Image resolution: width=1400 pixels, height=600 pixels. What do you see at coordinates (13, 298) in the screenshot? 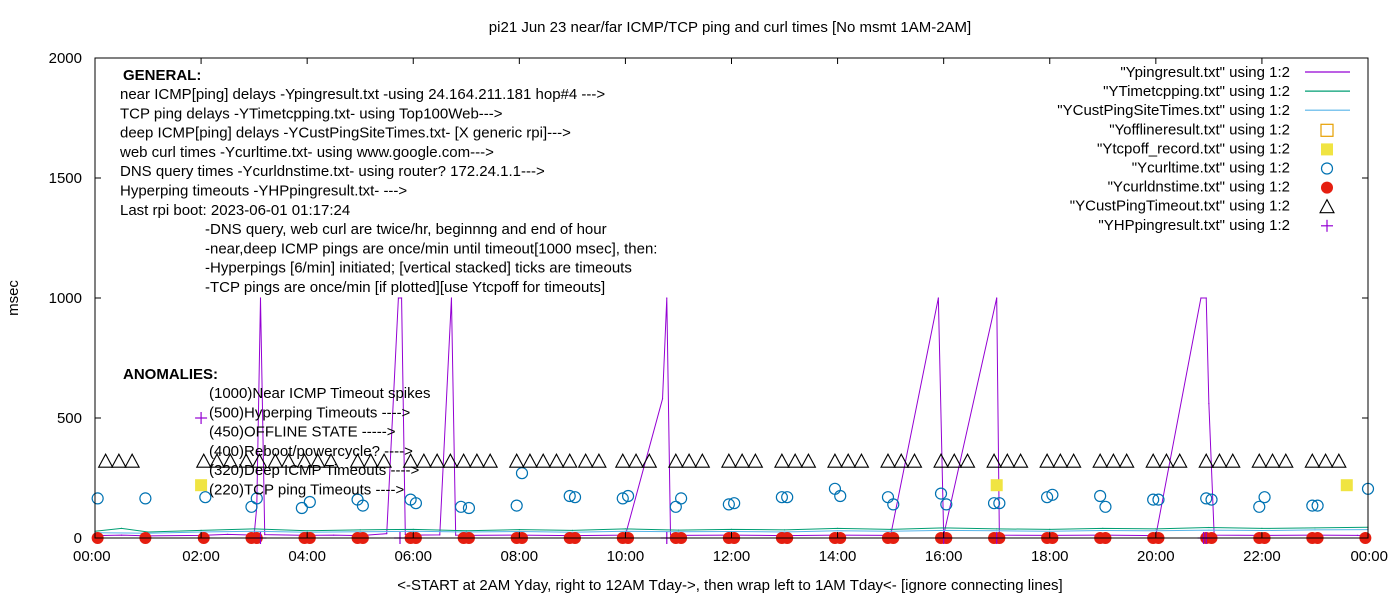
I see `y-axis-label: msec` at bounding box center [13, 298].